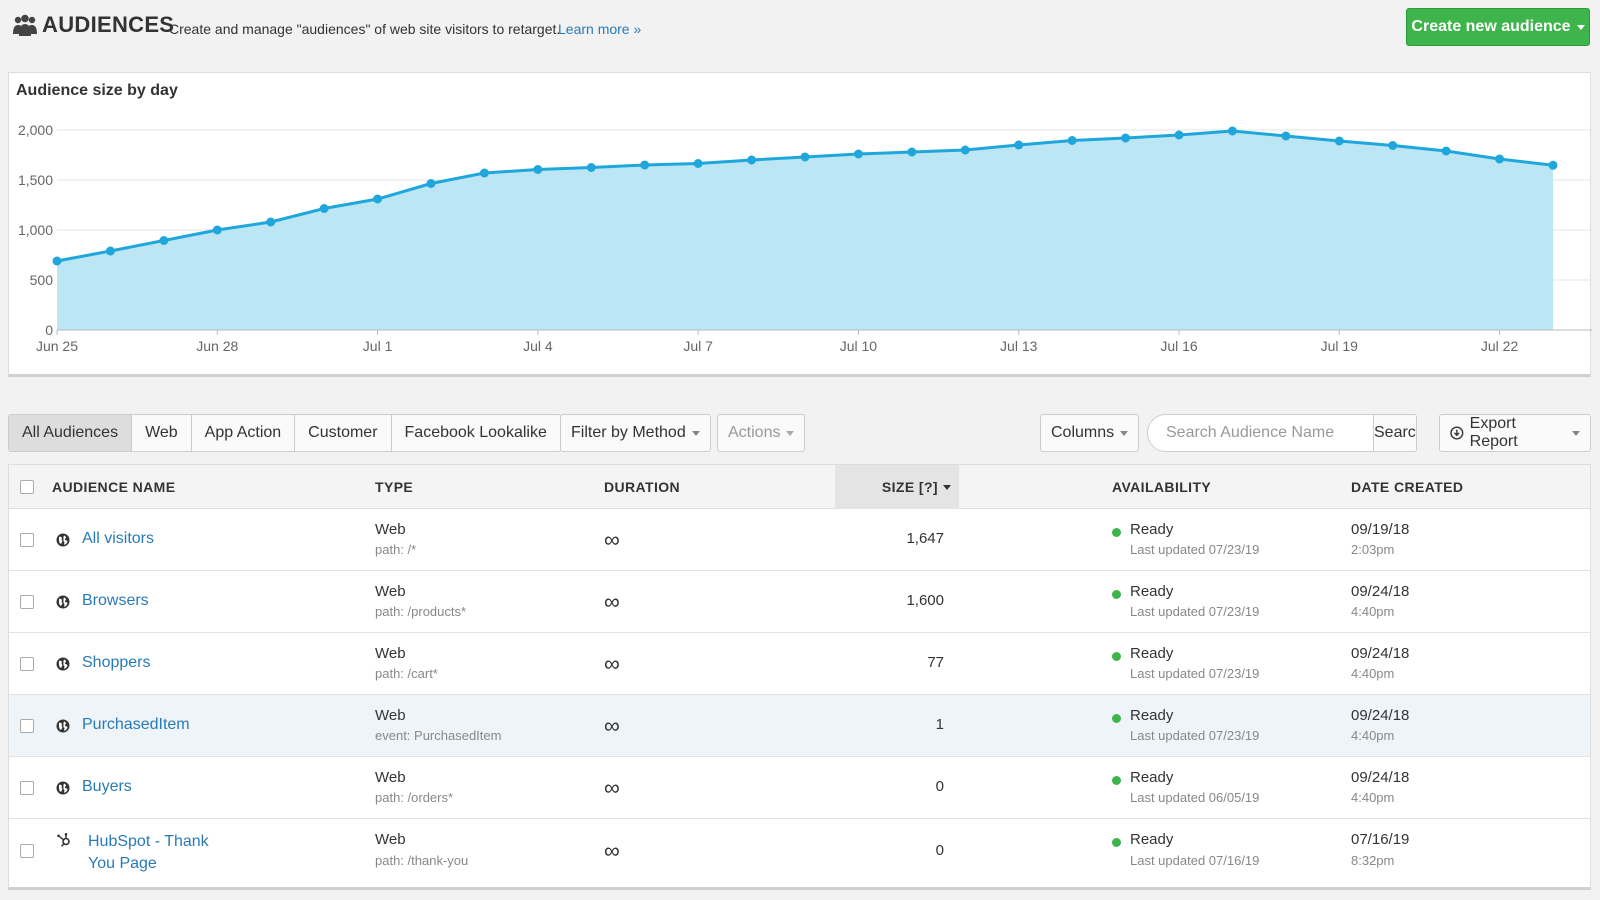  What do you see at coordinates (754, 432) in the screenshot?
I see `actions-label: Actions` at bounding box center [754, 432].